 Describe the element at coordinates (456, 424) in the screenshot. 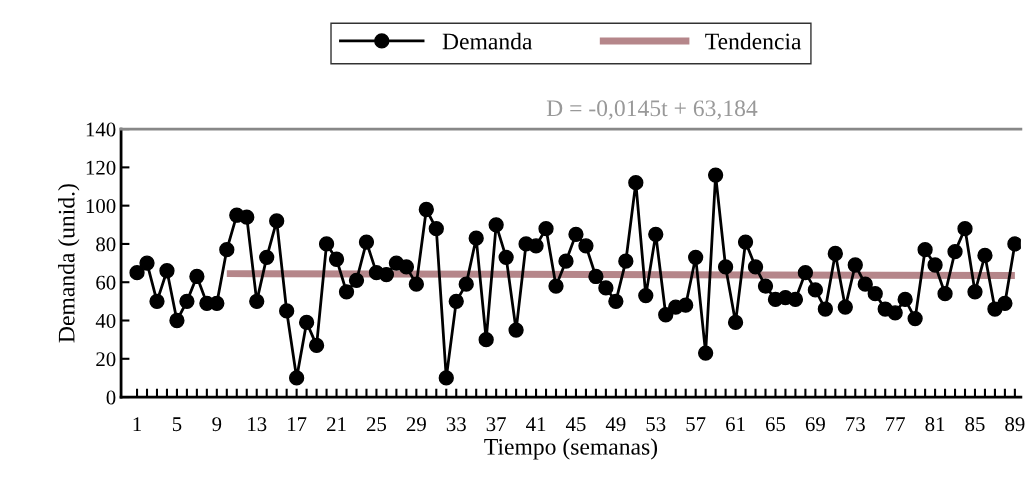

I see `x-tick-label: 33` at that location.